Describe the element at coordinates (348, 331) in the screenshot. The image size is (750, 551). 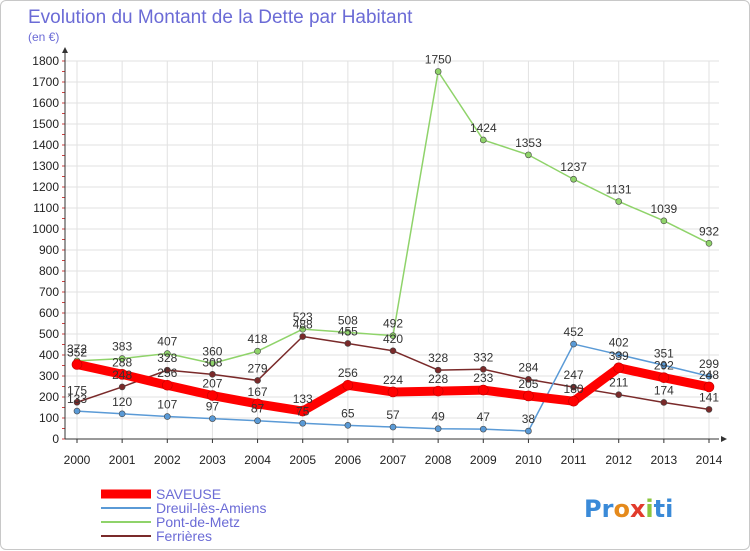
I see `data-label: 455` at that location.